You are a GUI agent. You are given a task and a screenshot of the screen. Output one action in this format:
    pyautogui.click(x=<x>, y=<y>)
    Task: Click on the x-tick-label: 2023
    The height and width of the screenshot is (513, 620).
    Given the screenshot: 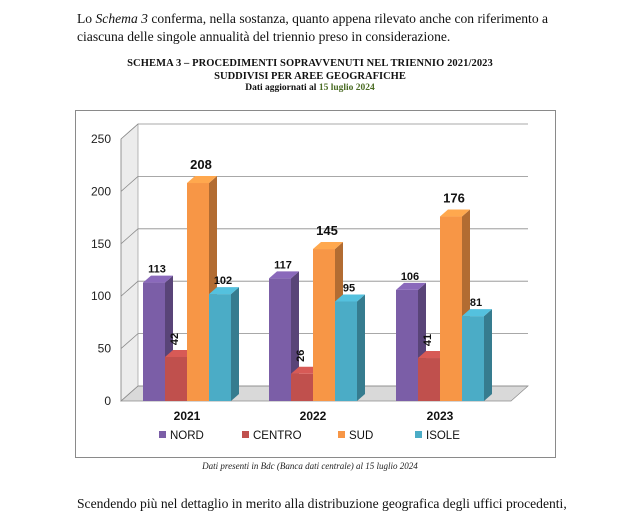 What is the action you would take?
    pyautogui.click(x=440, y=416)
    